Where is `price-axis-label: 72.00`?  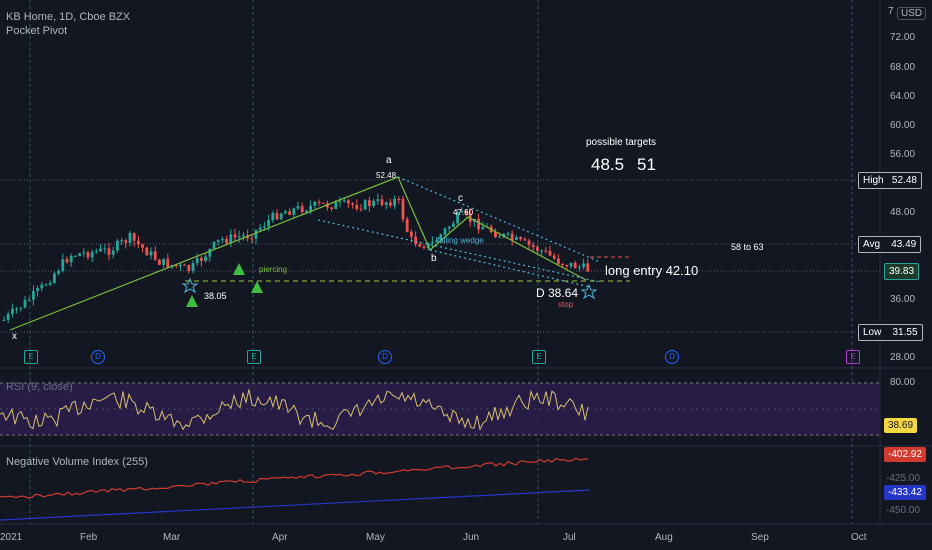 price-axis-label: 72.00 is located at coordinates (903, 37).